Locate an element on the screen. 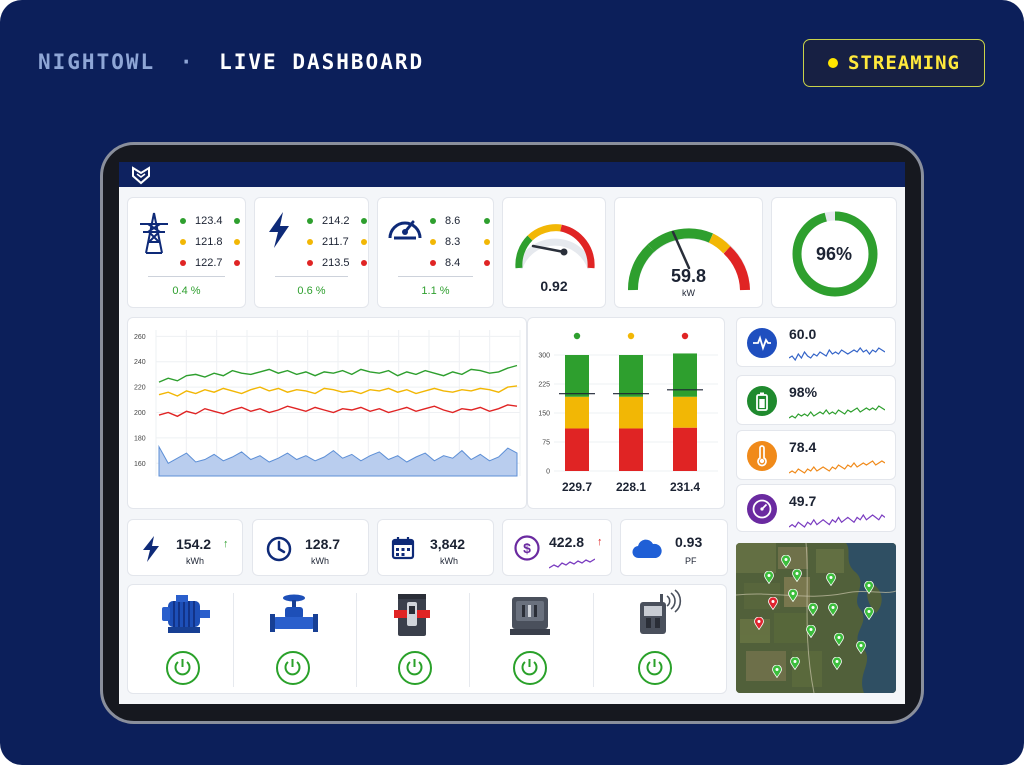 This screenshot has width=1024, height=765. active-power-gauge-card: 59.8 kW is located at coordinates (688, 252).